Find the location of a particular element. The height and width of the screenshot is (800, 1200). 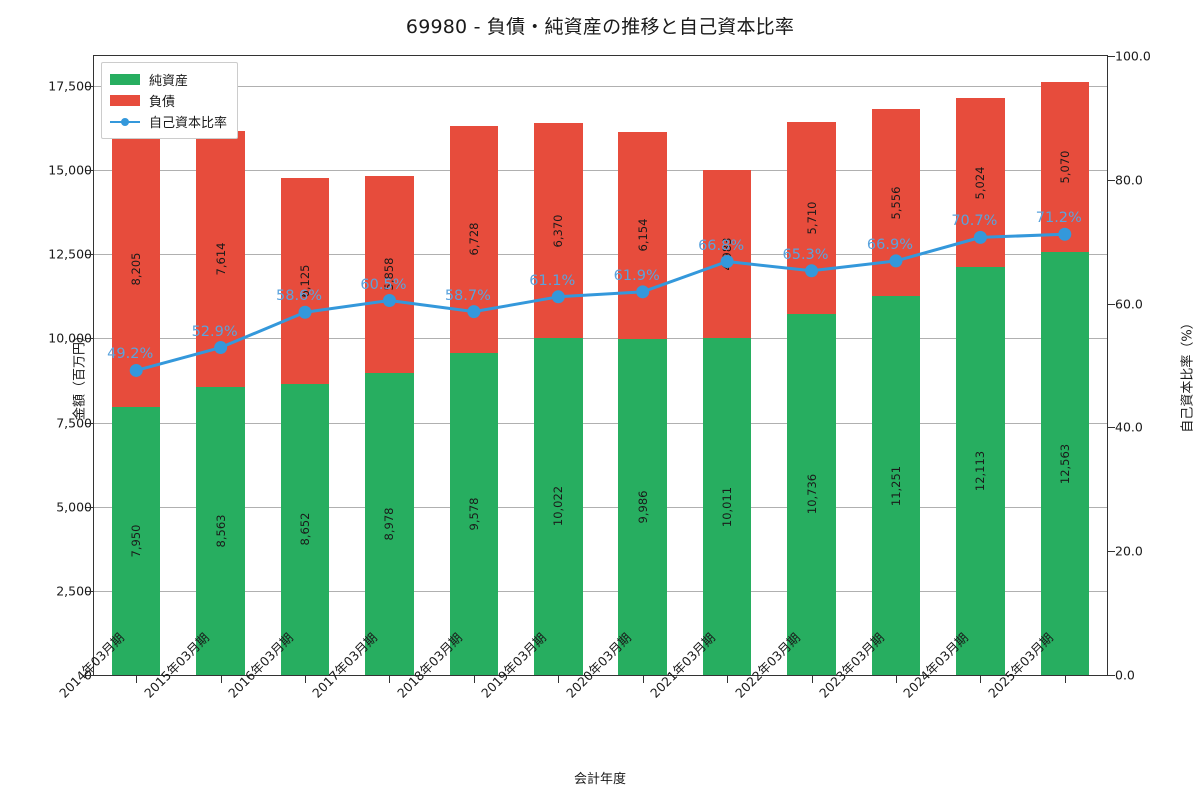

y-axis-left-tick-label: 17,500 is located at coordinates (70, 86).